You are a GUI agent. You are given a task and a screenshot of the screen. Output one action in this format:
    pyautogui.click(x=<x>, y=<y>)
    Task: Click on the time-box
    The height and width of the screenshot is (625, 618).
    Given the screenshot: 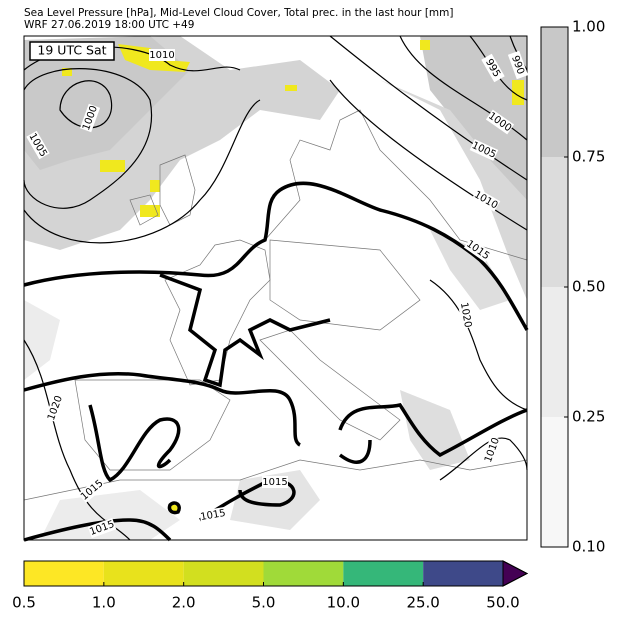 What is the action you would take?
    pyautogui.click(x=72, y=51)
    